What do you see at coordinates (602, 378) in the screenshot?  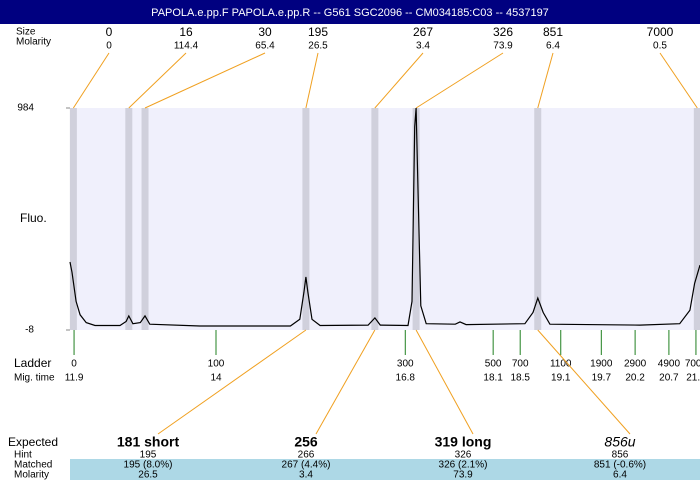 I see `ladder-time: 19.7` at bounding box center [602, 378].